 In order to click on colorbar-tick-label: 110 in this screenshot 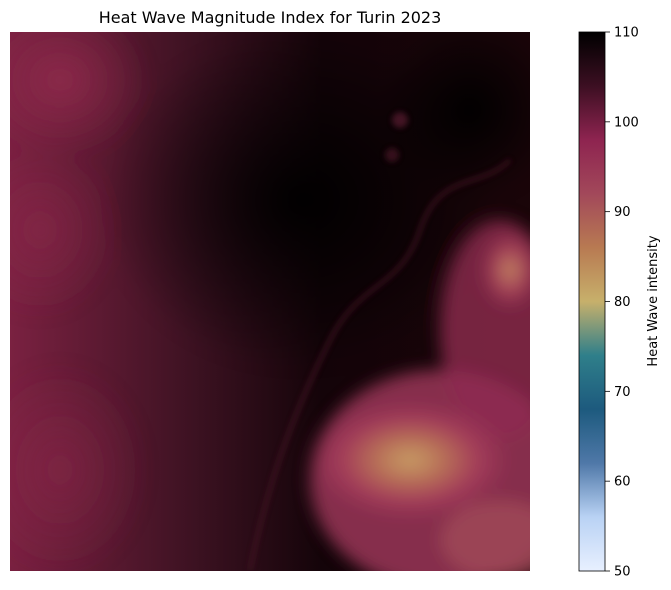, I will do `click(626, 33)`.